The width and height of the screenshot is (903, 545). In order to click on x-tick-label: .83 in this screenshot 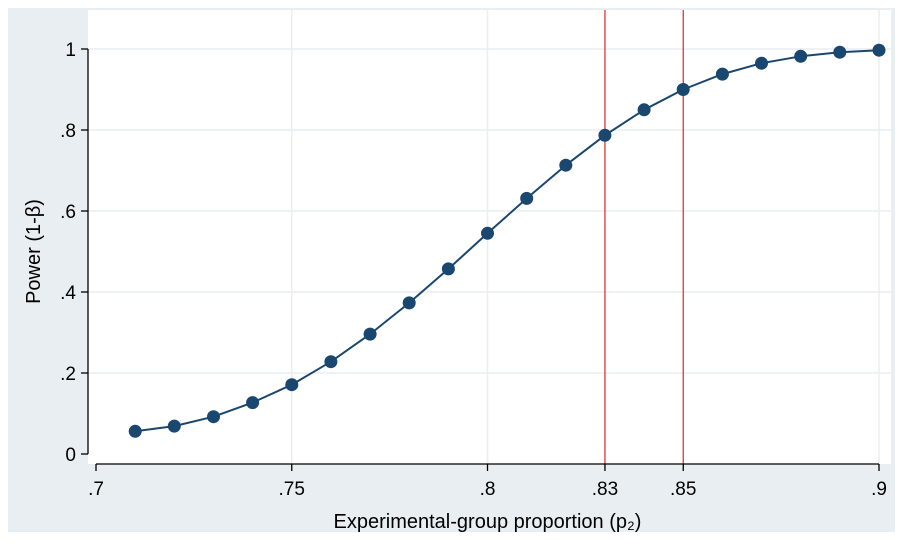, I will do `click(605, 489)`.